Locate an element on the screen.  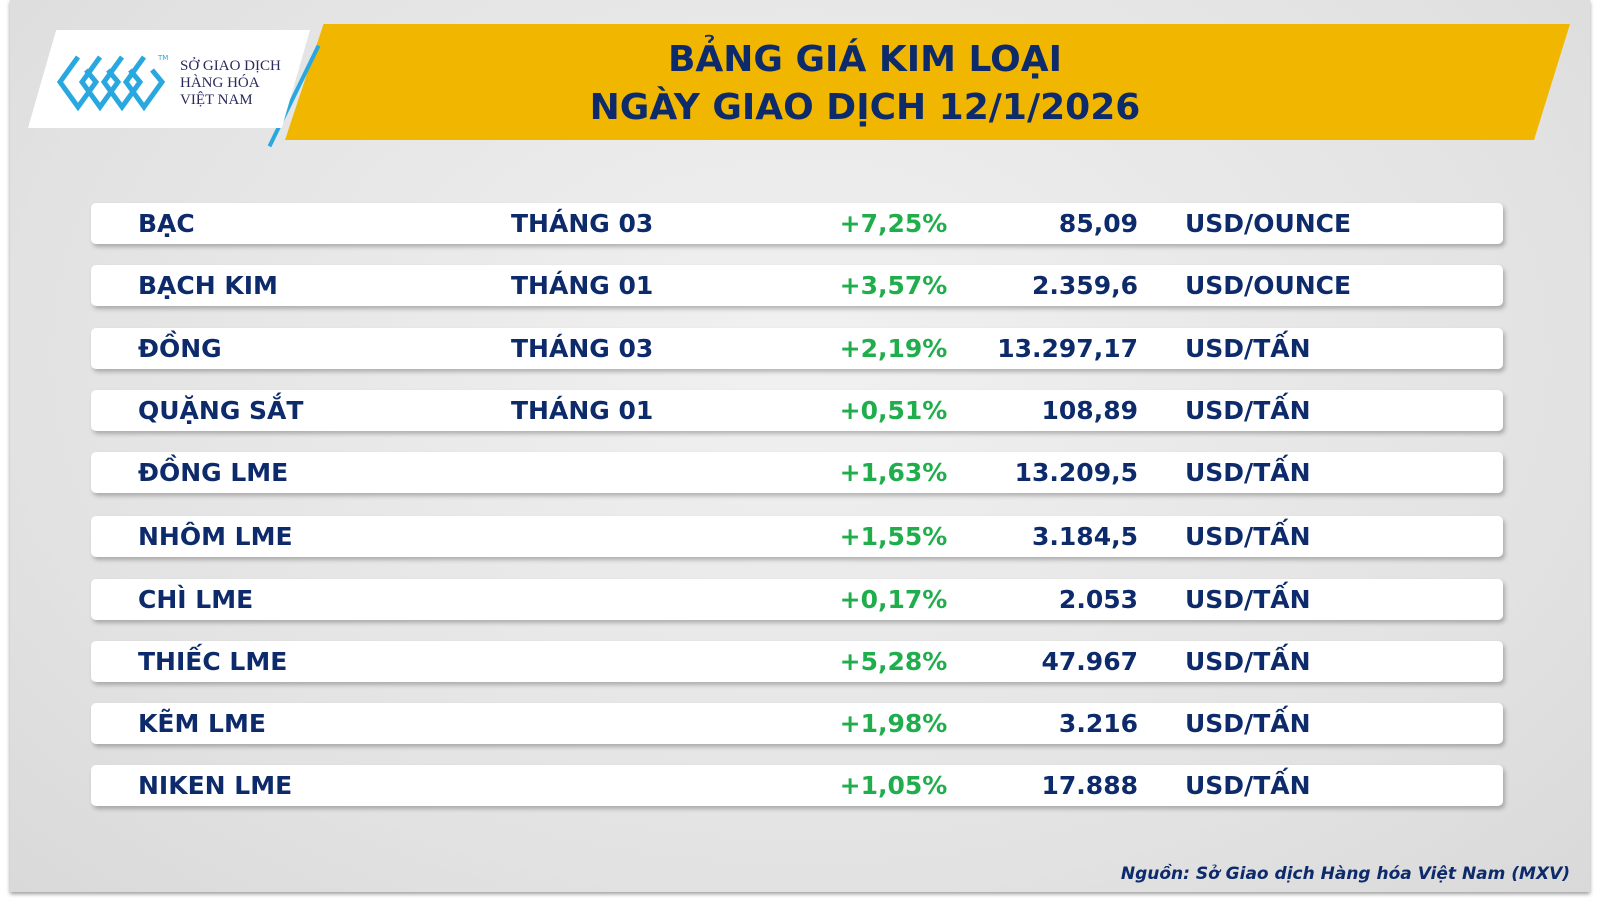
title-banner is located at coordinates (927, 82).